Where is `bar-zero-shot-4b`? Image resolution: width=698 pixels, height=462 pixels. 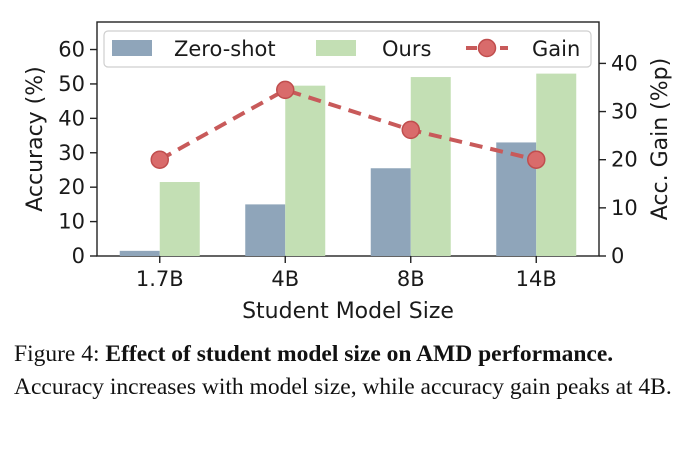 bar-zero-shot-4b is located at coordinates (265, 230).